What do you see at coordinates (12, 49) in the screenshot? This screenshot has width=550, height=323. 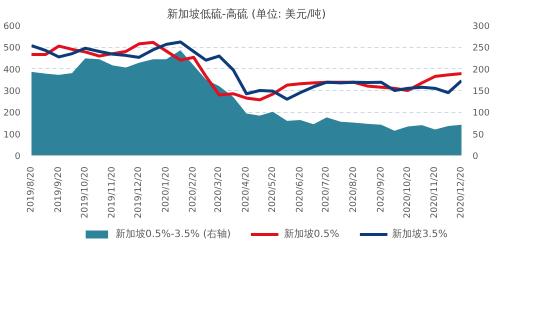 I see `y-tick-label: 500` at bounding box center [12, 49].